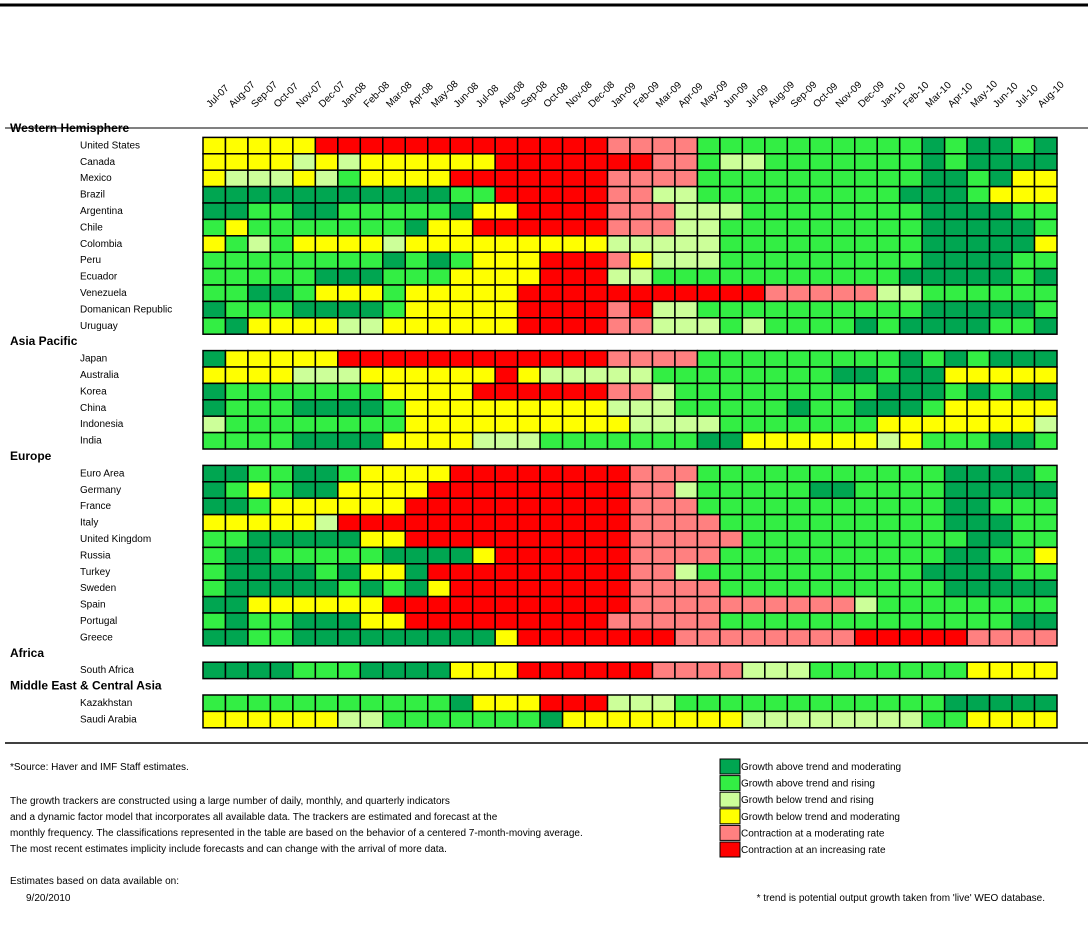 Image resolution: width=1088 pixels, height=939 pixels. I want to click on region-label: Western Hemisphere, so click(69, 128).